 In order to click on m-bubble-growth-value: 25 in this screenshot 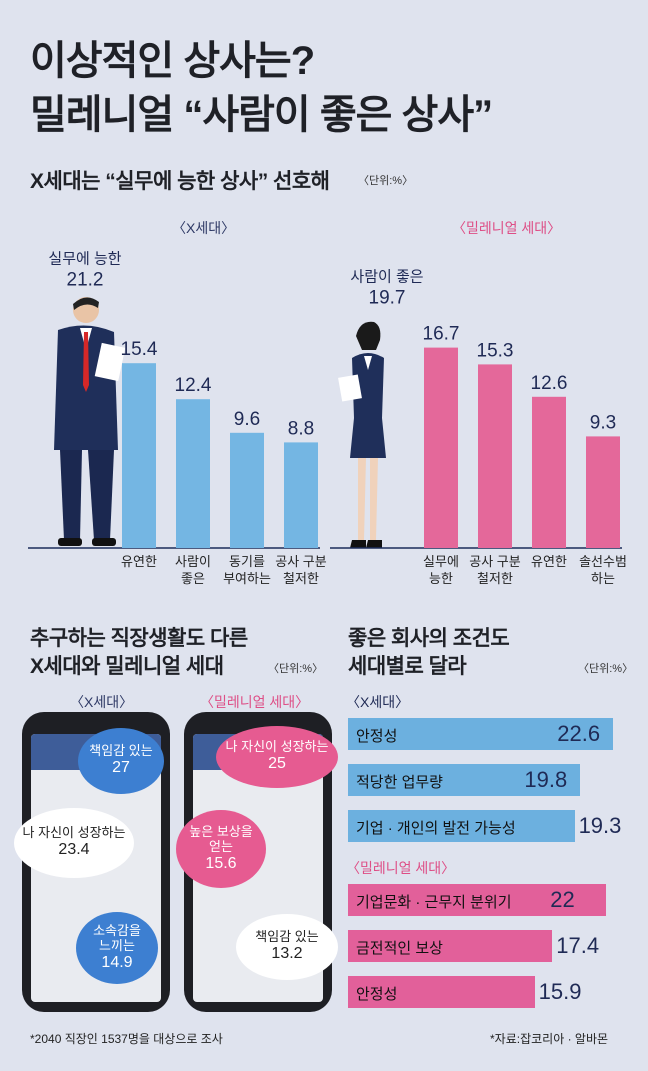, I will do `click(277, 764)`.